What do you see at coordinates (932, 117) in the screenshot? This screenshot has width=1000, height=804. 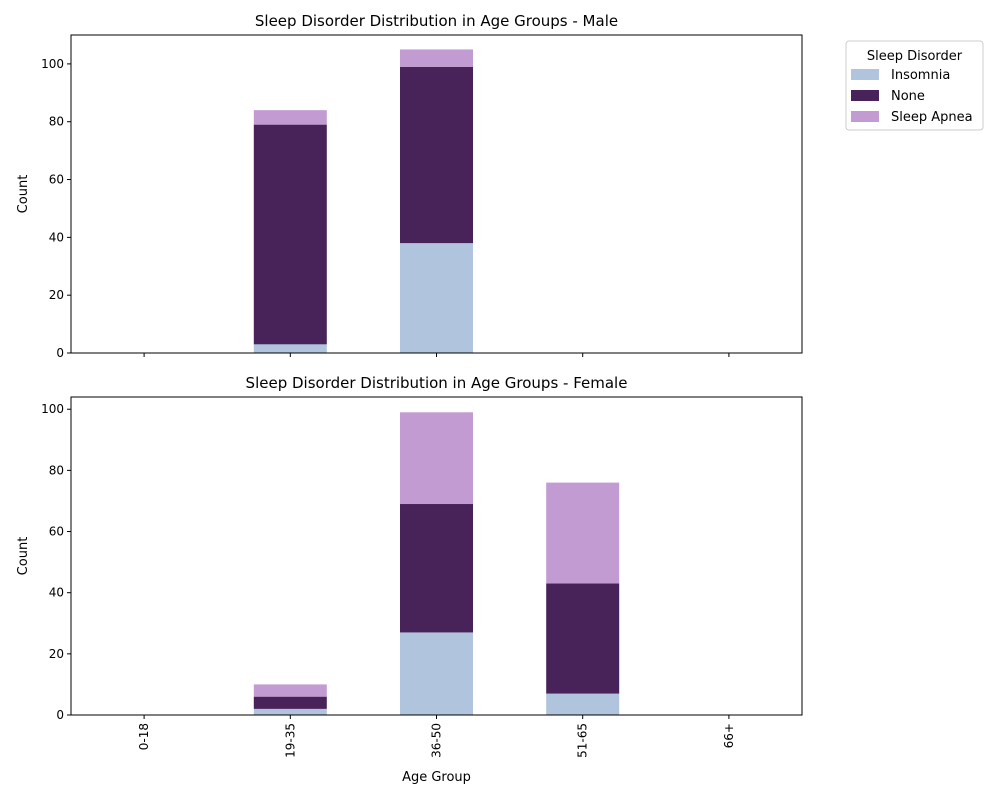 I see `legend-label-sleep-apnea: Sleep Apnea` at bounding box center [932, 117].